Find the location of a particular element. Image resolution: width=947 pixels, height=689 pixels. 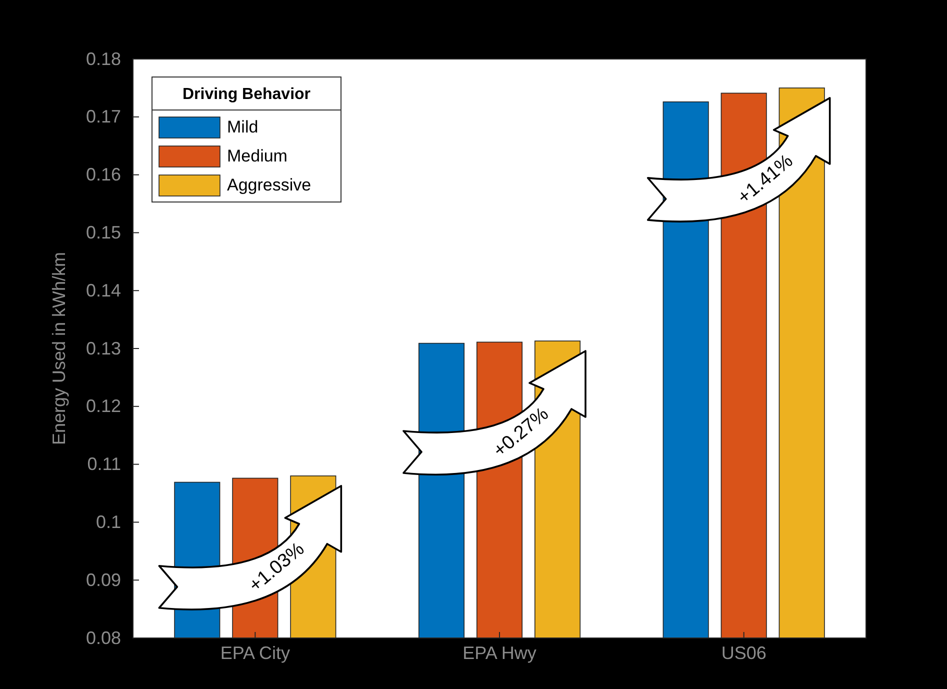

y-tick-label: 0.11 is located at coordinates (104, 464).